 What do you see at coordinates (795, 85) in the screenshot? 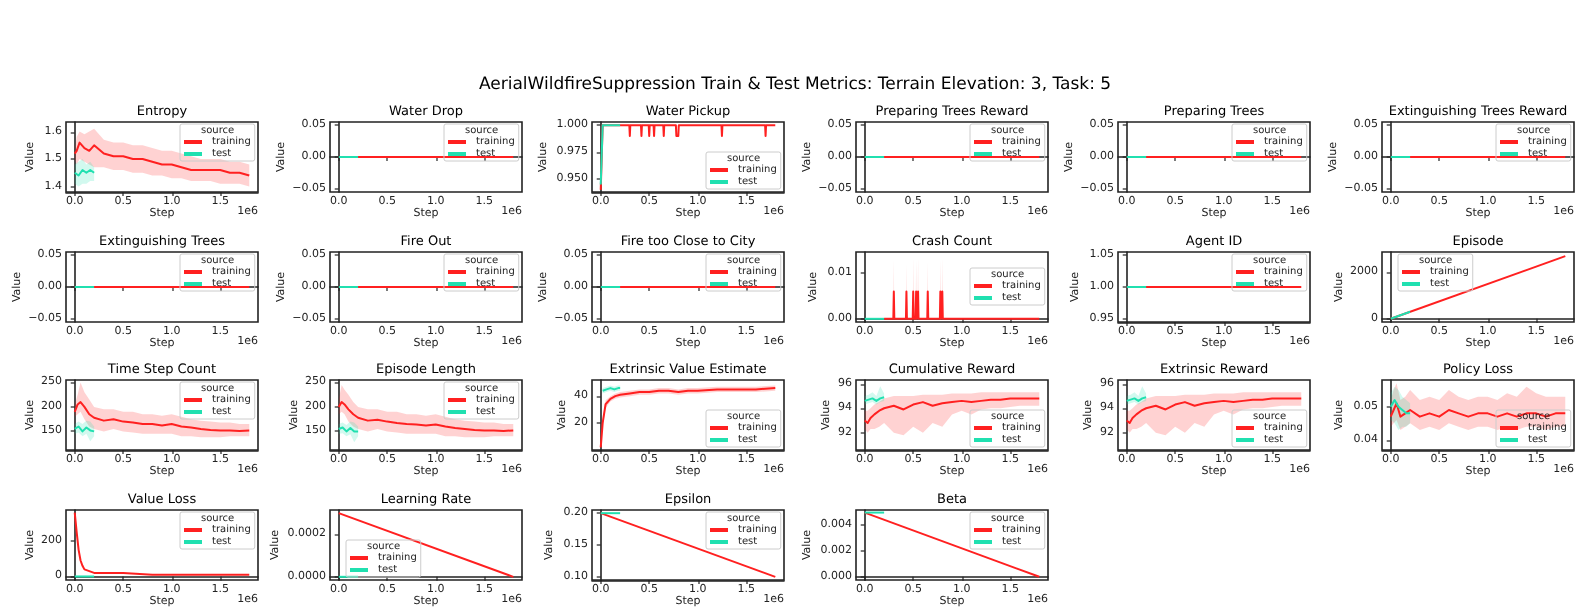
I see `text: AerialWildfireSuppression Train & Test Metrics: Terrain Elevation: 3, Task: 5` at bounding box center [795, 85].